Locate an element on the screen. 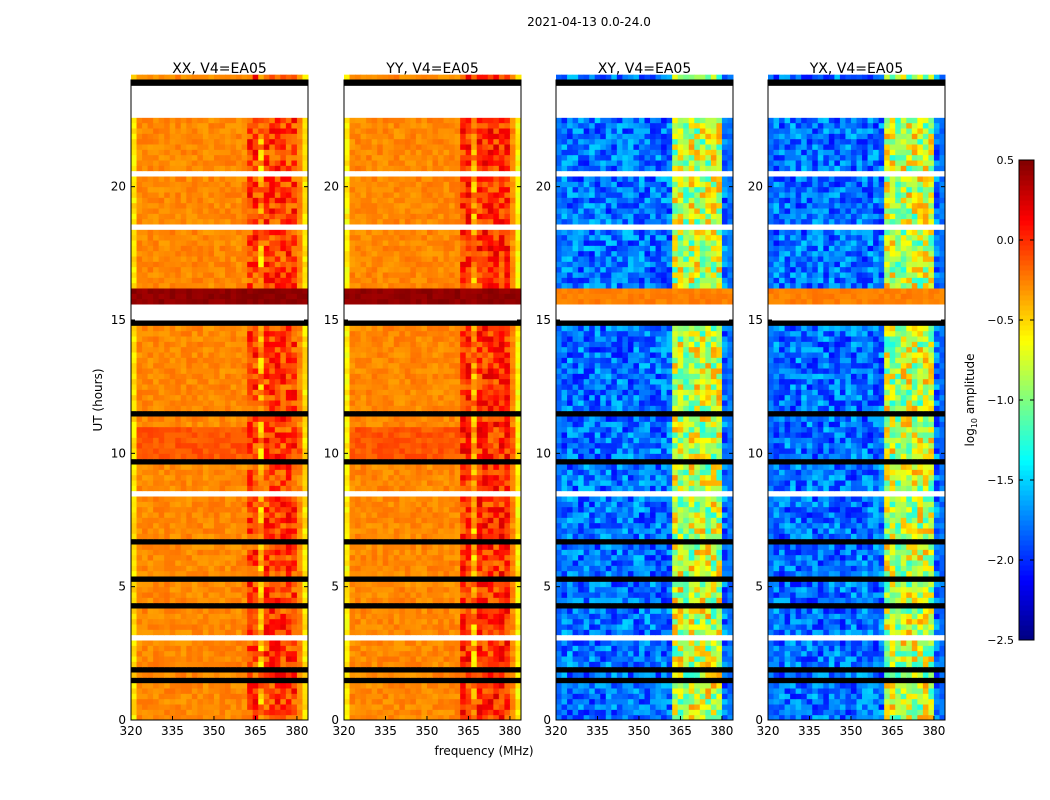 This screenshot has height=800, width=1050. x-tick-label: 365 is located at coordinates (255, 731).